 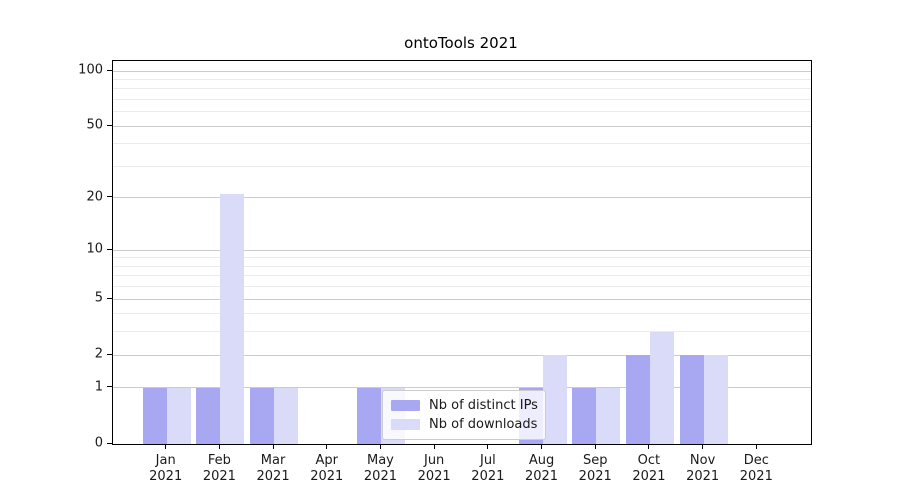 What do you see at coordinates (595, 446) in the screenshot?
I see `x-tick-sep` at bounding box center [595, 446].